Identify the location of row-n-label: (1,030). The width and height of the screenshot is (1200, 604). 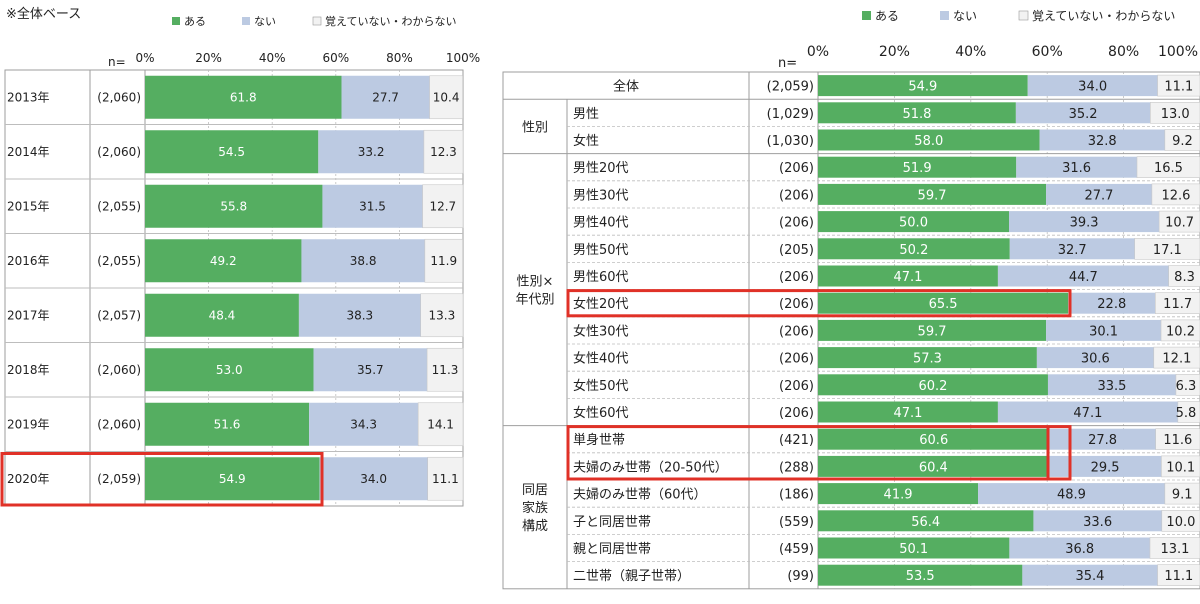
(790, 141).